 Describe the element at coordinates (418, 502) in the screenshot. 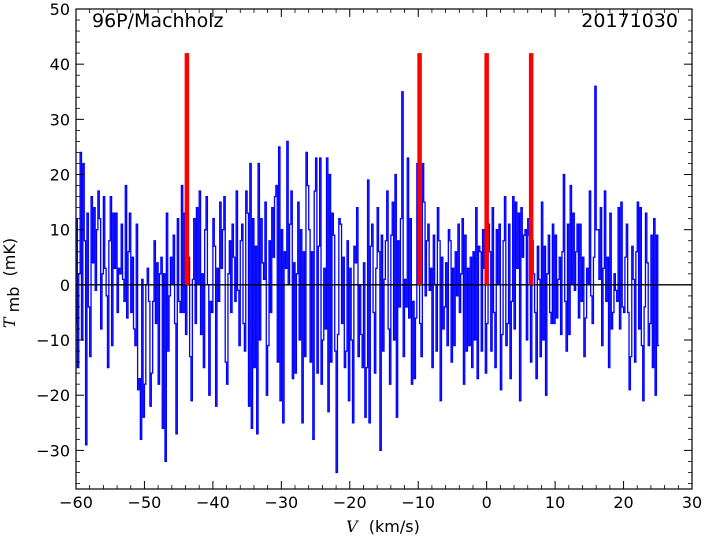

I see `x-tick-label: −10` at that location.